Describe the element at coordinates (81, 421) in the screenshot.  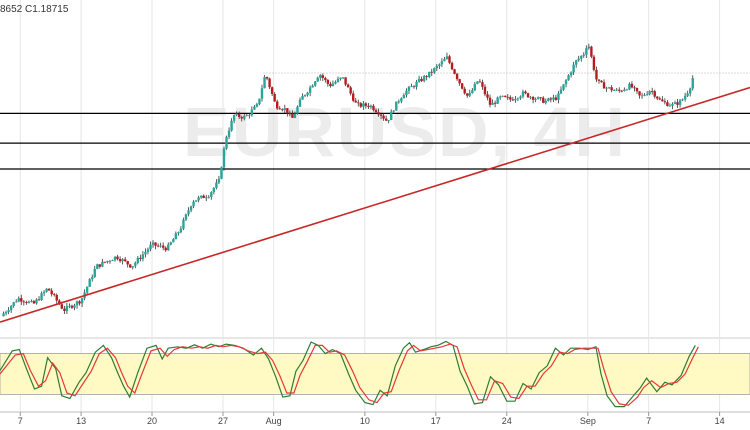
I see `x-tick-label-1: 13` at that location.